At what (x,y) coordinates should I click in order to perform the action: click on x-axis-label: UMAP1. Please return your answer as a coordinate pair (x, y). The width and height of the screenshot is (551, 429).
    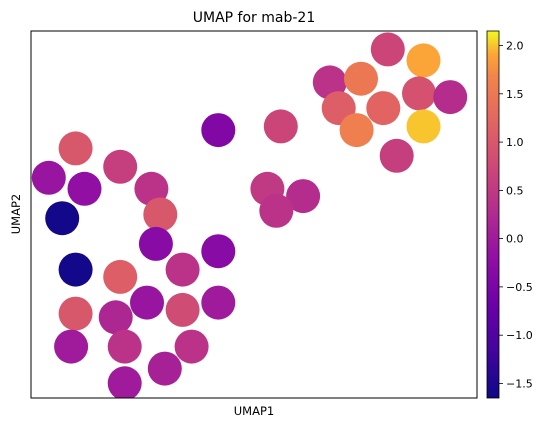
    Looking at the image, I should click on (254, 411).